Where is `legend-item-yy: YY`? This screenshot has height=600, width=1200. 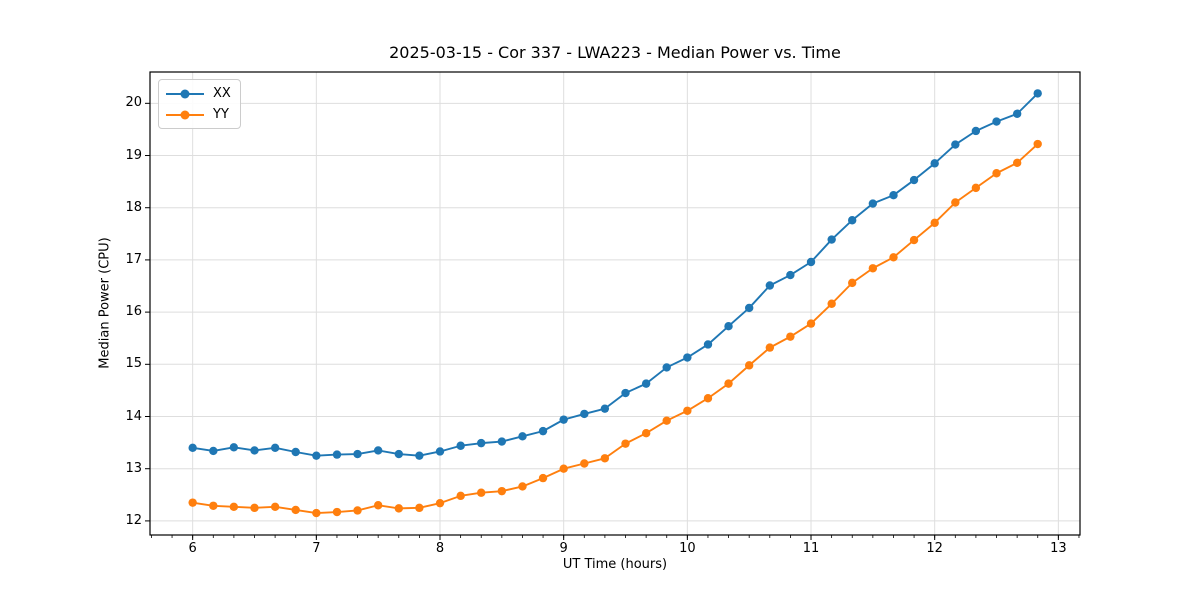 legend-item-yy: YY is located at coordinates (198, 114).